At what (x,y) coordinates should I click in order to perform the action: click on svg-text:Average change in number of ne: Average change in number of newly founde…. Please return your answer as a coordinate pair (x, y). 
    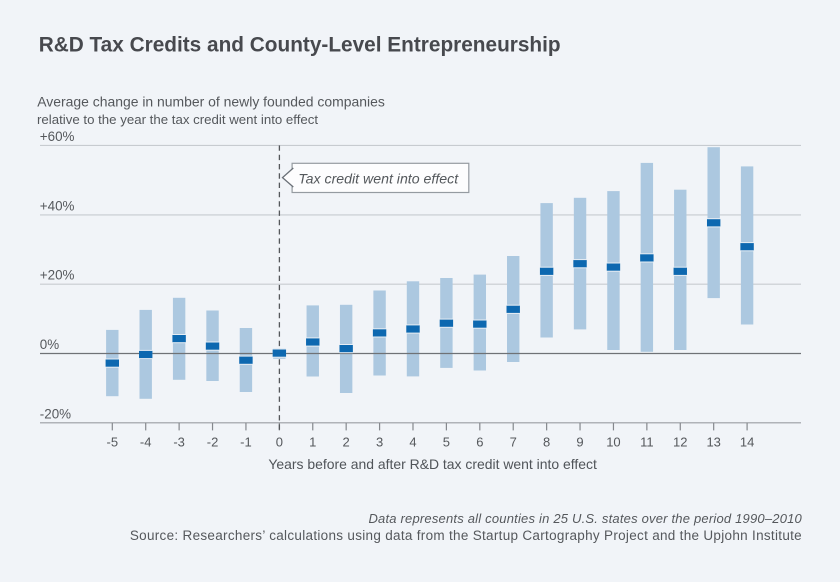
    Looking at the image, I should click on (211, 102).